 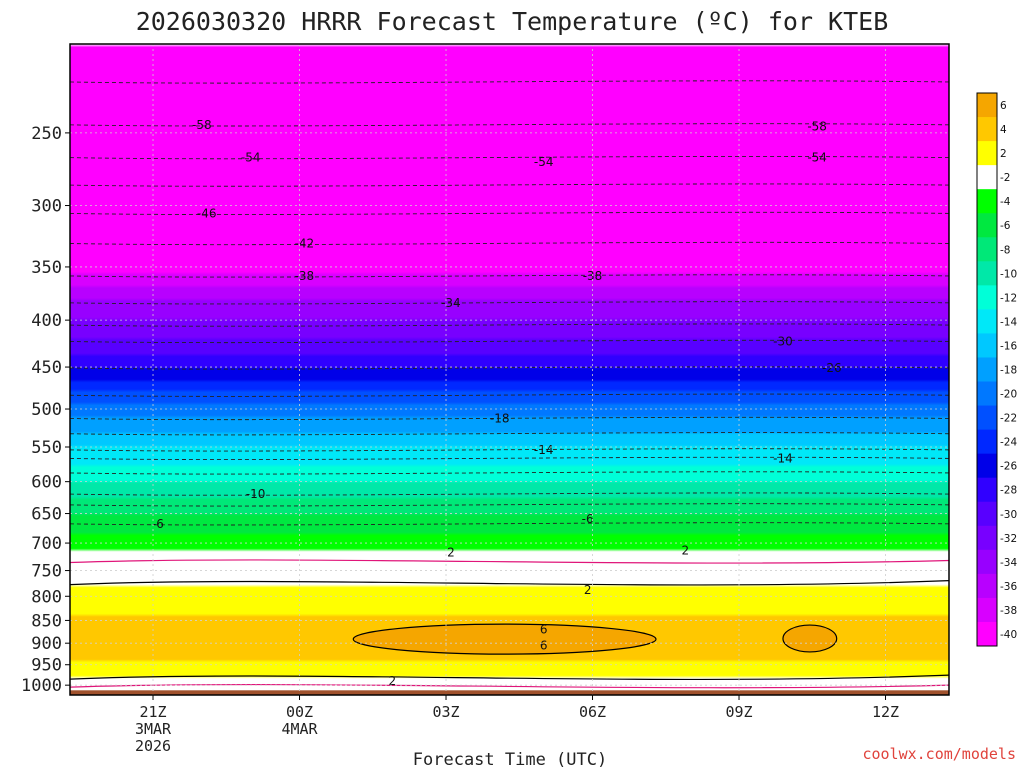 What do you see at coordinates (46, 666) in the screenshot?
I see `y-tick-label: 950` at bounding box center [46, 666].